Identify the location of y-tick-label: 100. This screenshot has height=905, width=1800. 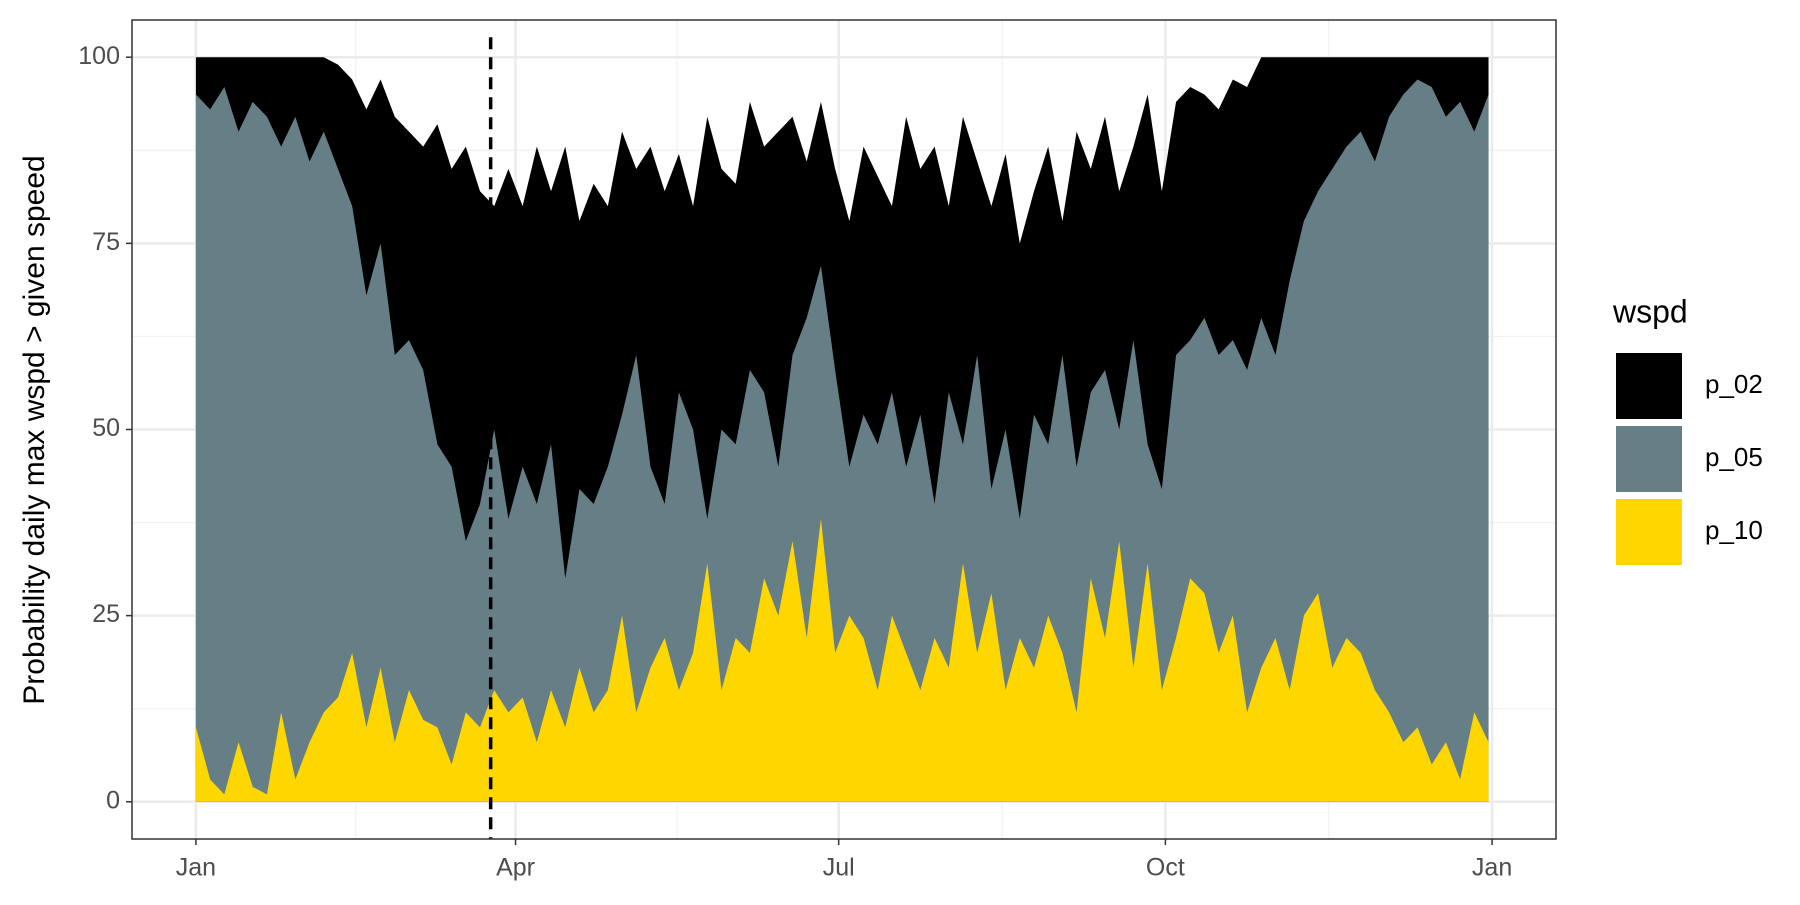
(99, 56).